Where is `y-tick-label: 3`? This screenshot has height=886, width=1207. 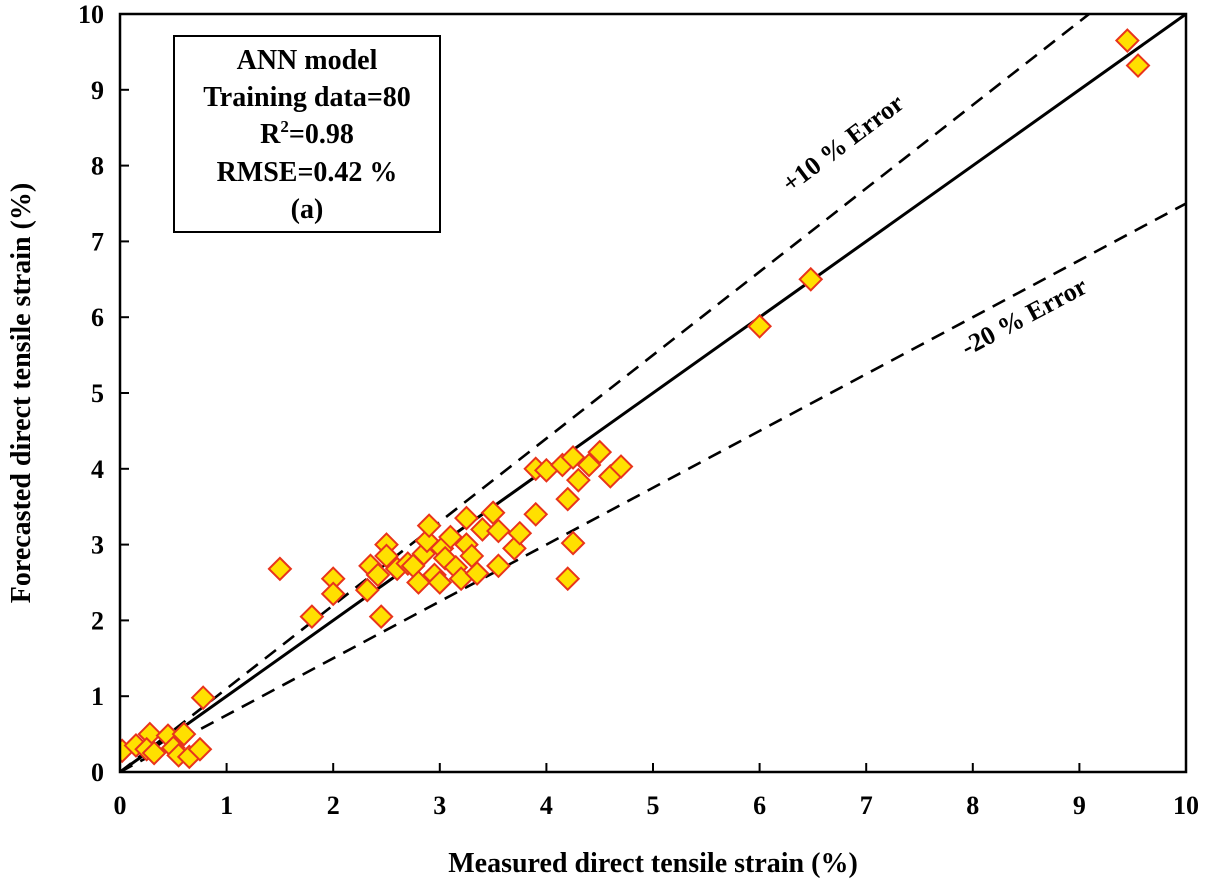
y-tick-label: 3 is located at coordinates (97, 545).